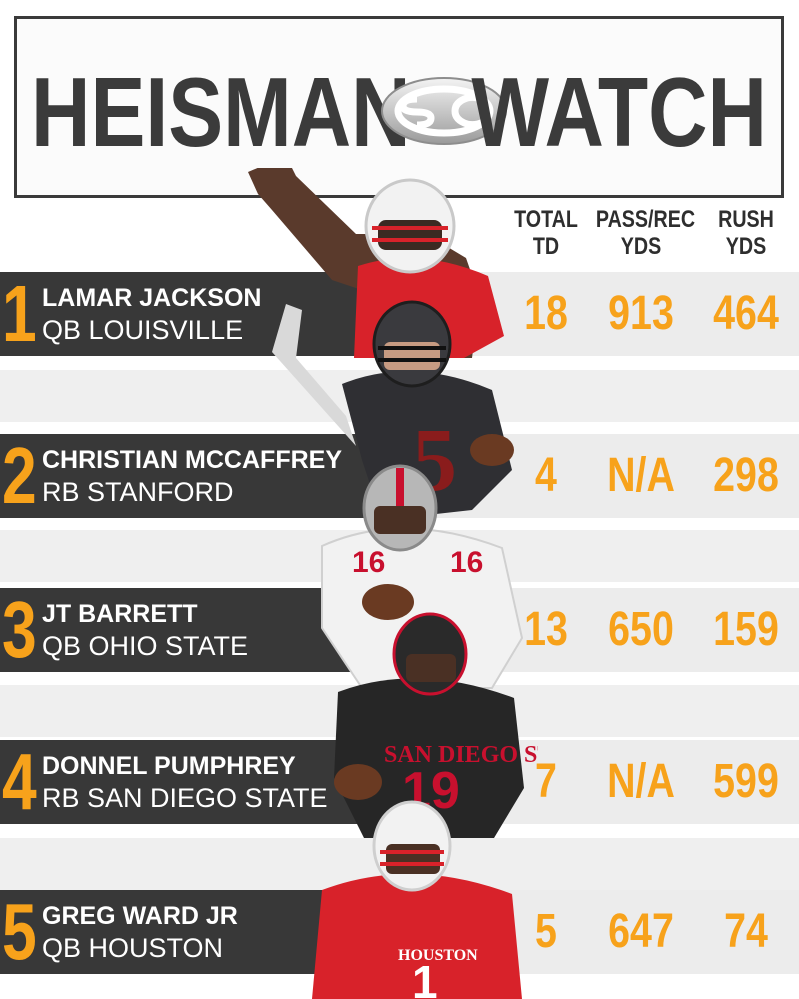 The width and height of the screenshot is (799, 999). What do you see at coordinates (746, 931) in the screenshot?
I see `stat-rush-yds: 74` at bounding box center [746, 931].